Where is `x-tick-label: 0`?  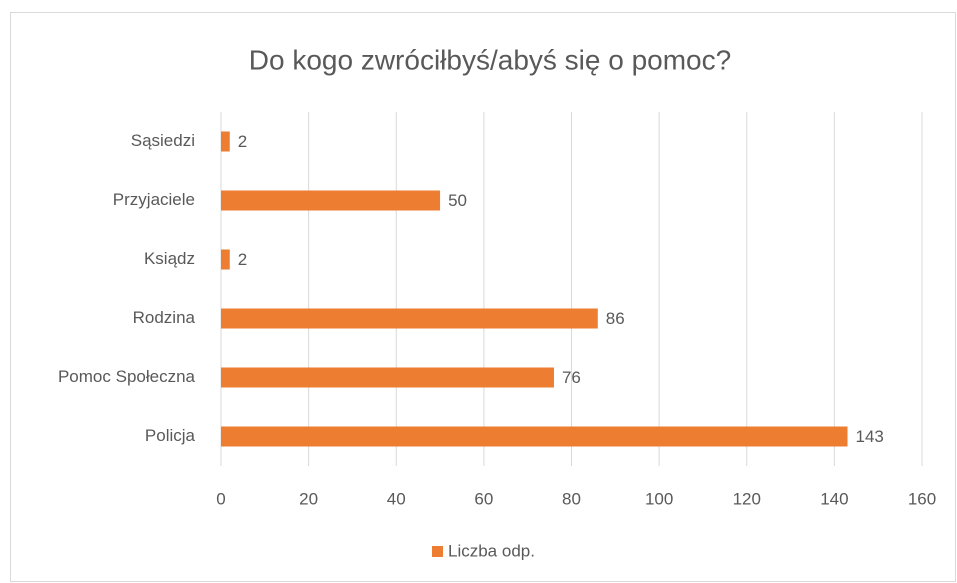 x-tick-label: 0 is located at coordinates (220, 498).